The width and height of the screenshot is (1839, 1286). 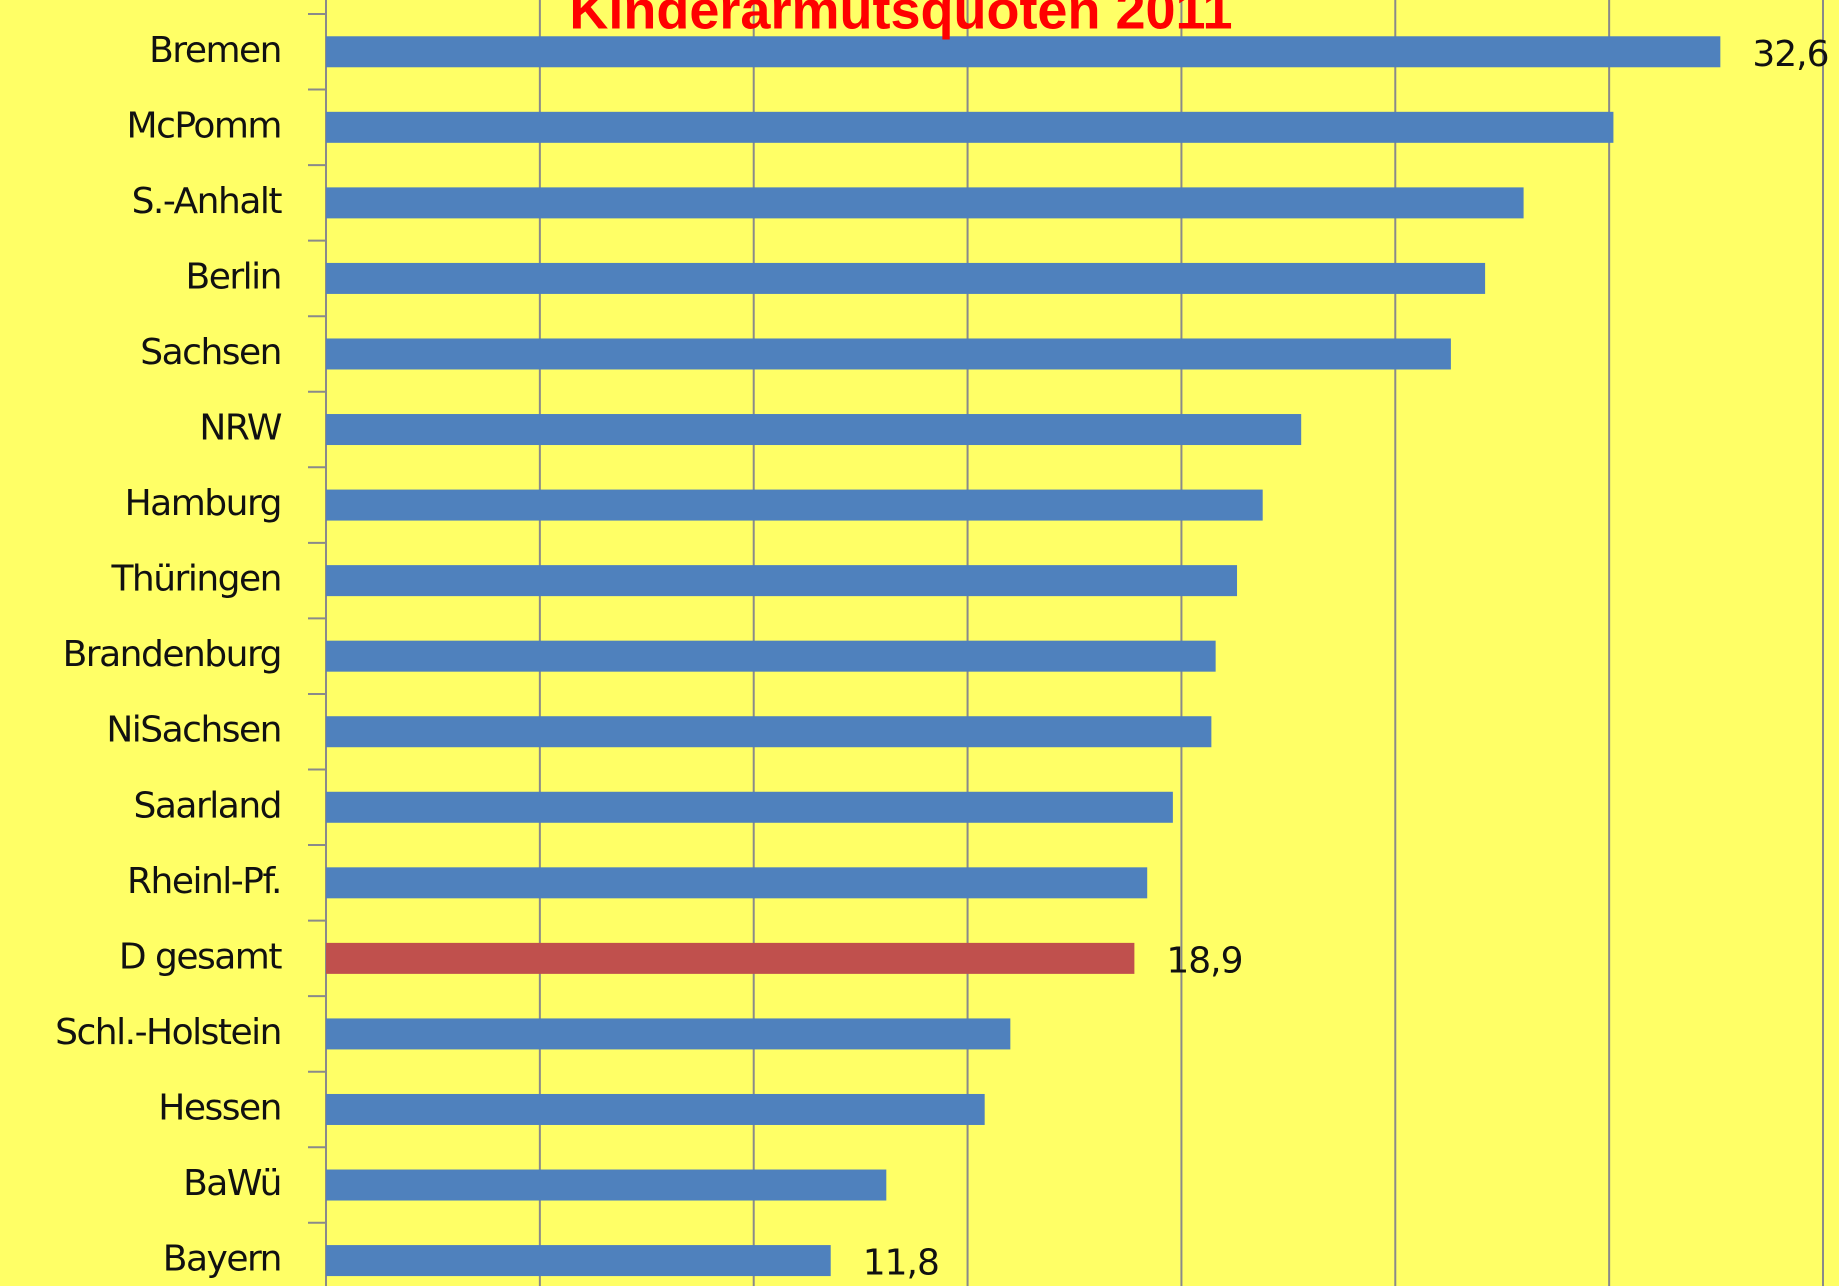 I want to click on chart-title: Kinderarmutsquoten 2011, so click(x=900, y=20).